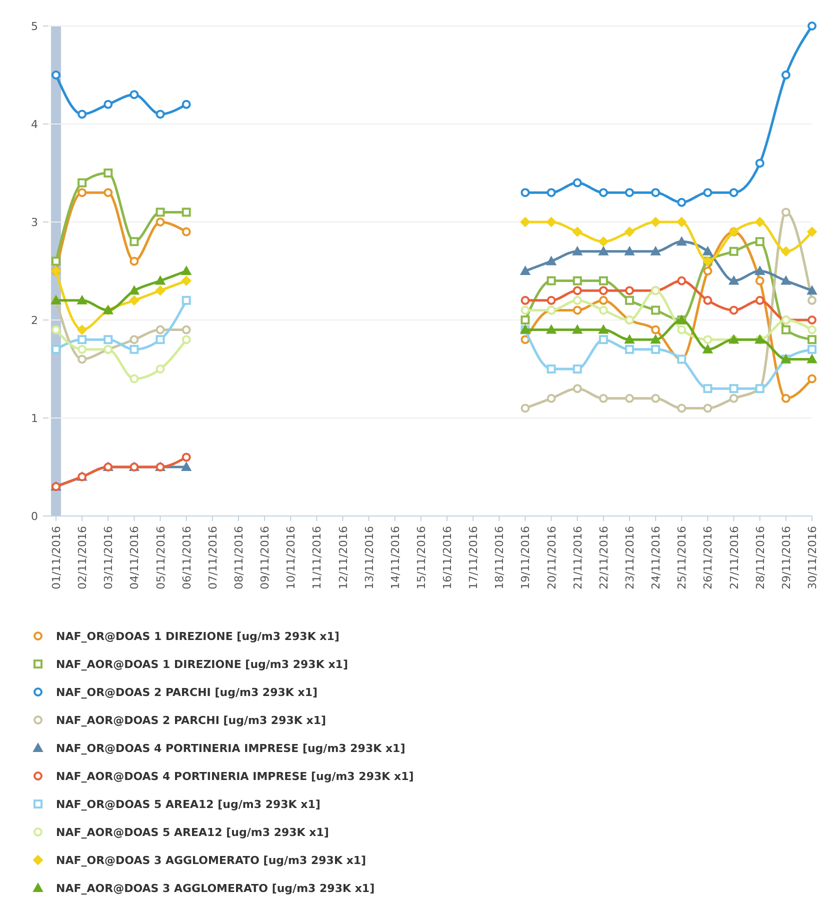 This screenshot has height=911, width=830. I want to click on x-tick-label: 15/11/2016, so click(421, 558).